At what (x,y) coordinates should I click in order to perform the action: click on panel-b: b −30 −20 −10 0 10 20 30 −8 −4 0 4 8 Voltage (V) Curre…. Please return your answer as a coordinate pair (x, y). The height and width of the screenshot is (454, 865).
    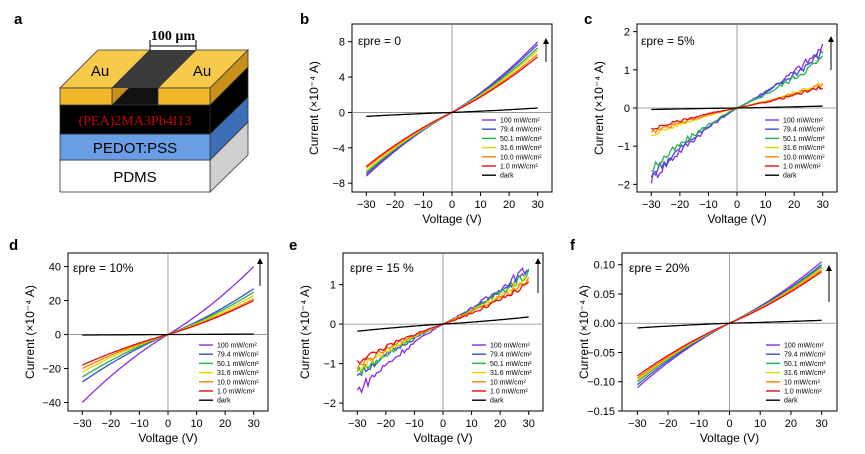
    Looking at the image, I should click on (426, 118).